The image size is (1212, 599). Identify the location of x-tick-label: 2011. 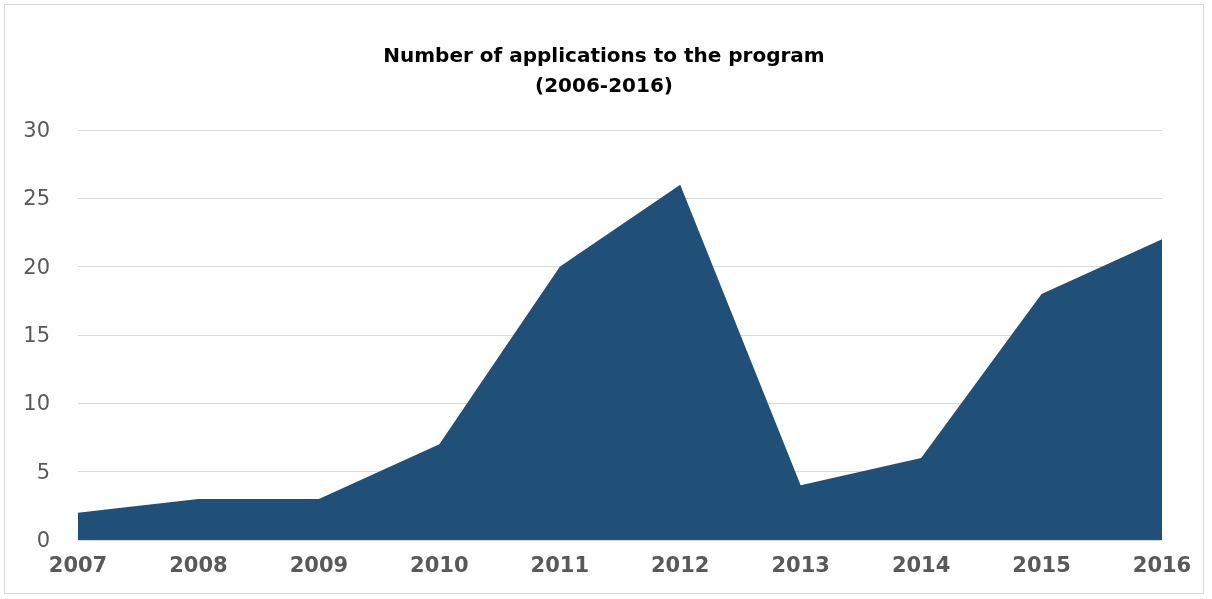
(559, 564).